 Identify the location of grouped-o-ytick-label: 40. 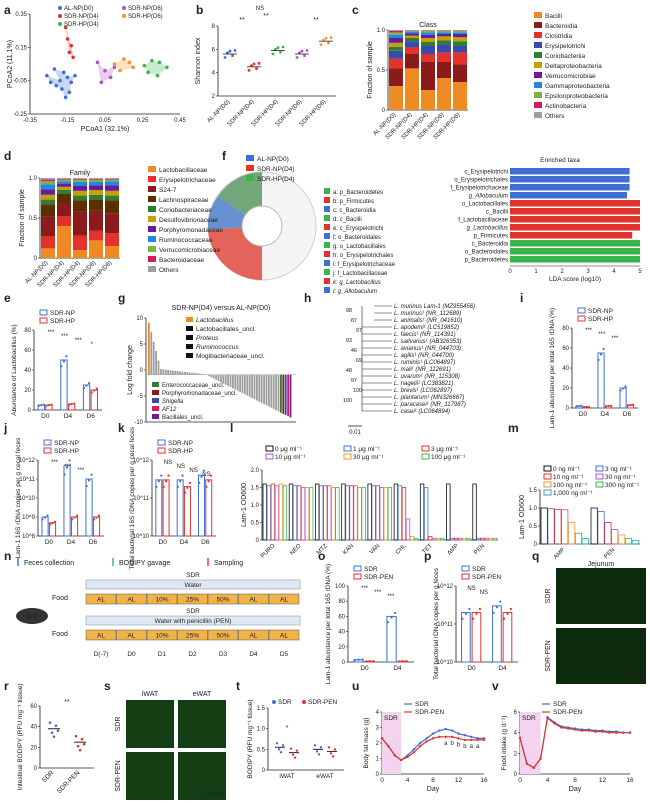
(341, 633).